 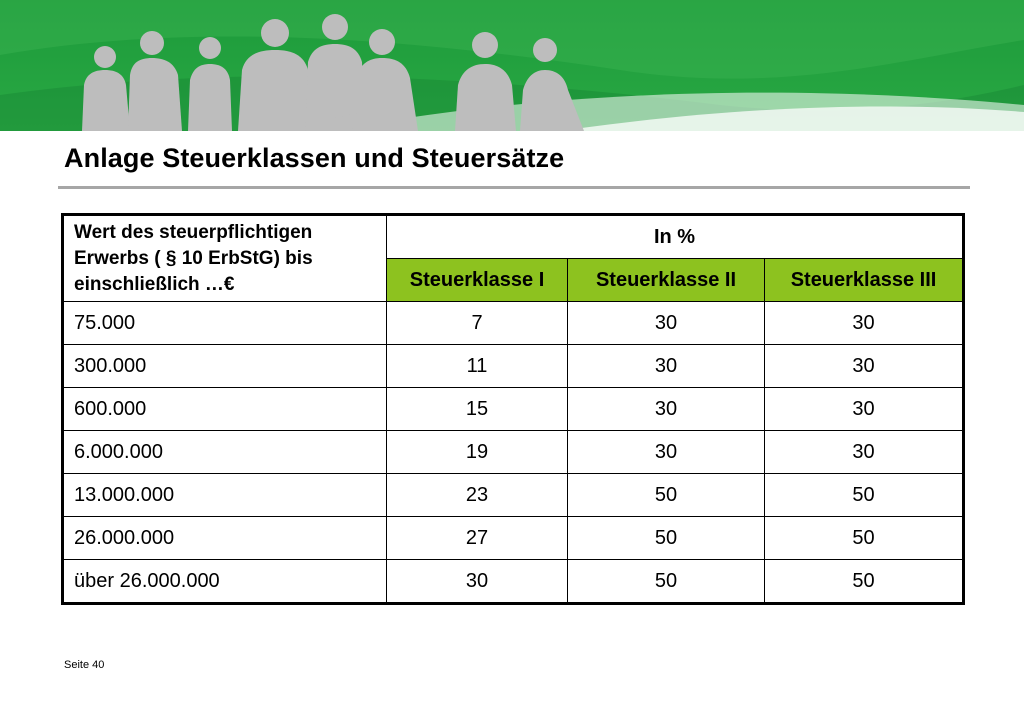 I want to click on table-row: über 26.000.000 30 50 50, so click(x=513, y=581).